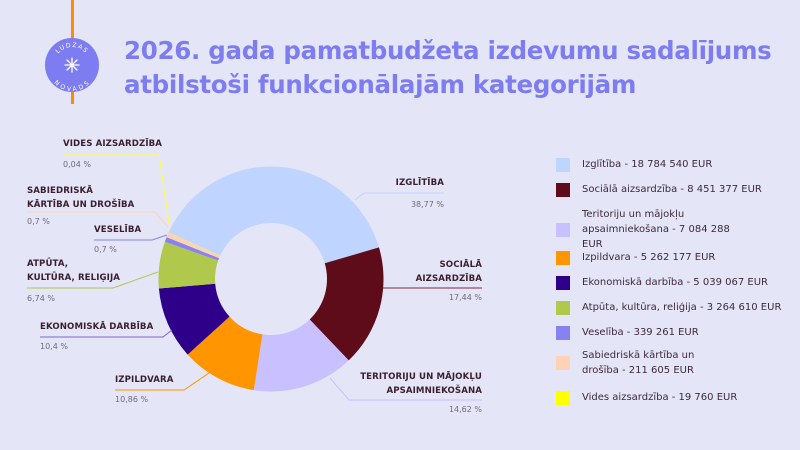  What do you see at coordinates (465, 297) in the screenshot?
I see `pct-sociala-aizsardziba: 17,44 %` at bounding box center [465, 297].